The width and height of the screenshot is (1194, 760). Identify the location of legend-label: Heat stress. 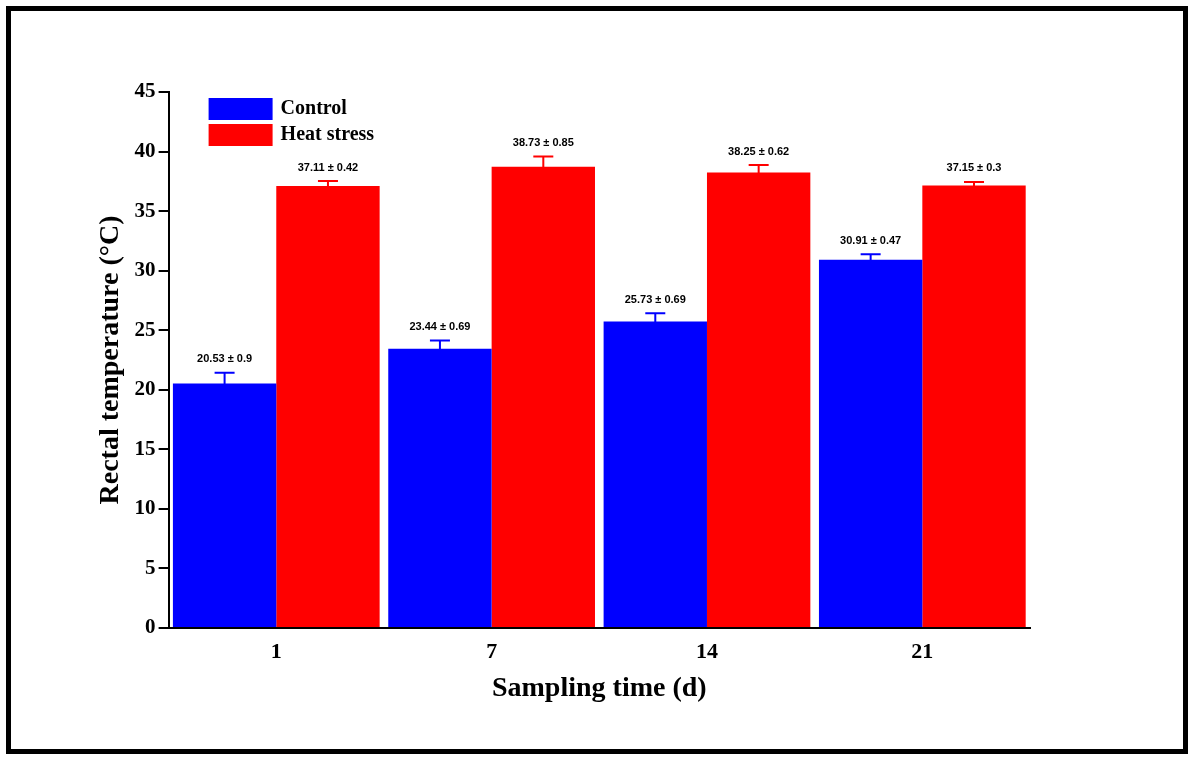
(327, 133).